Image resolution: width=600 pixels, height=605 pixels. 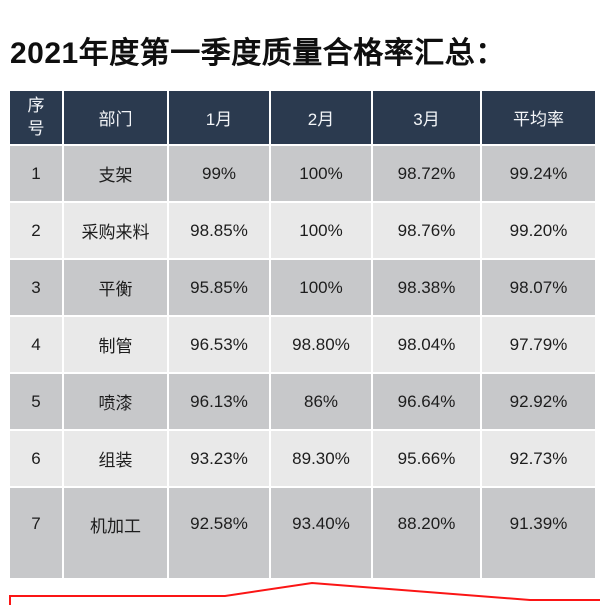 I want to click on table-row: 1 支架 99% 100% 98.72% 99.24%, so click(x=302, y=173).